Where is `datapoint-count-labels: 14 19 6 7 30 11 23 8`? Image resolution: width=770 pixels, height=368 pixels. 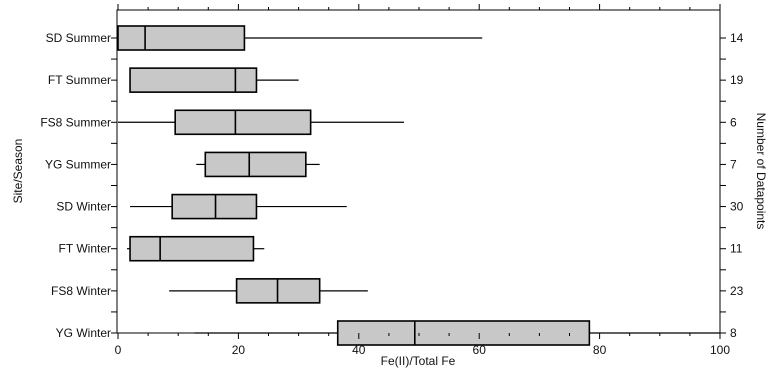 datapoint-count-labels: 14 19 6 7 30 11 23 8 is located at coordinates (732, 185).